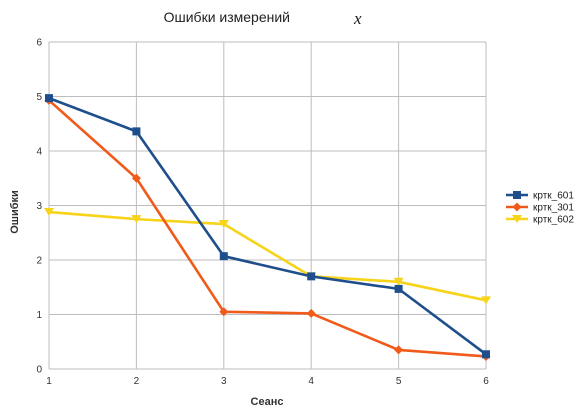 The width and height of the screenshot is (586, 413). Describe the element at coordinates (39, 152) in the screenshot. I see `y-tick-label: 4` at that location.